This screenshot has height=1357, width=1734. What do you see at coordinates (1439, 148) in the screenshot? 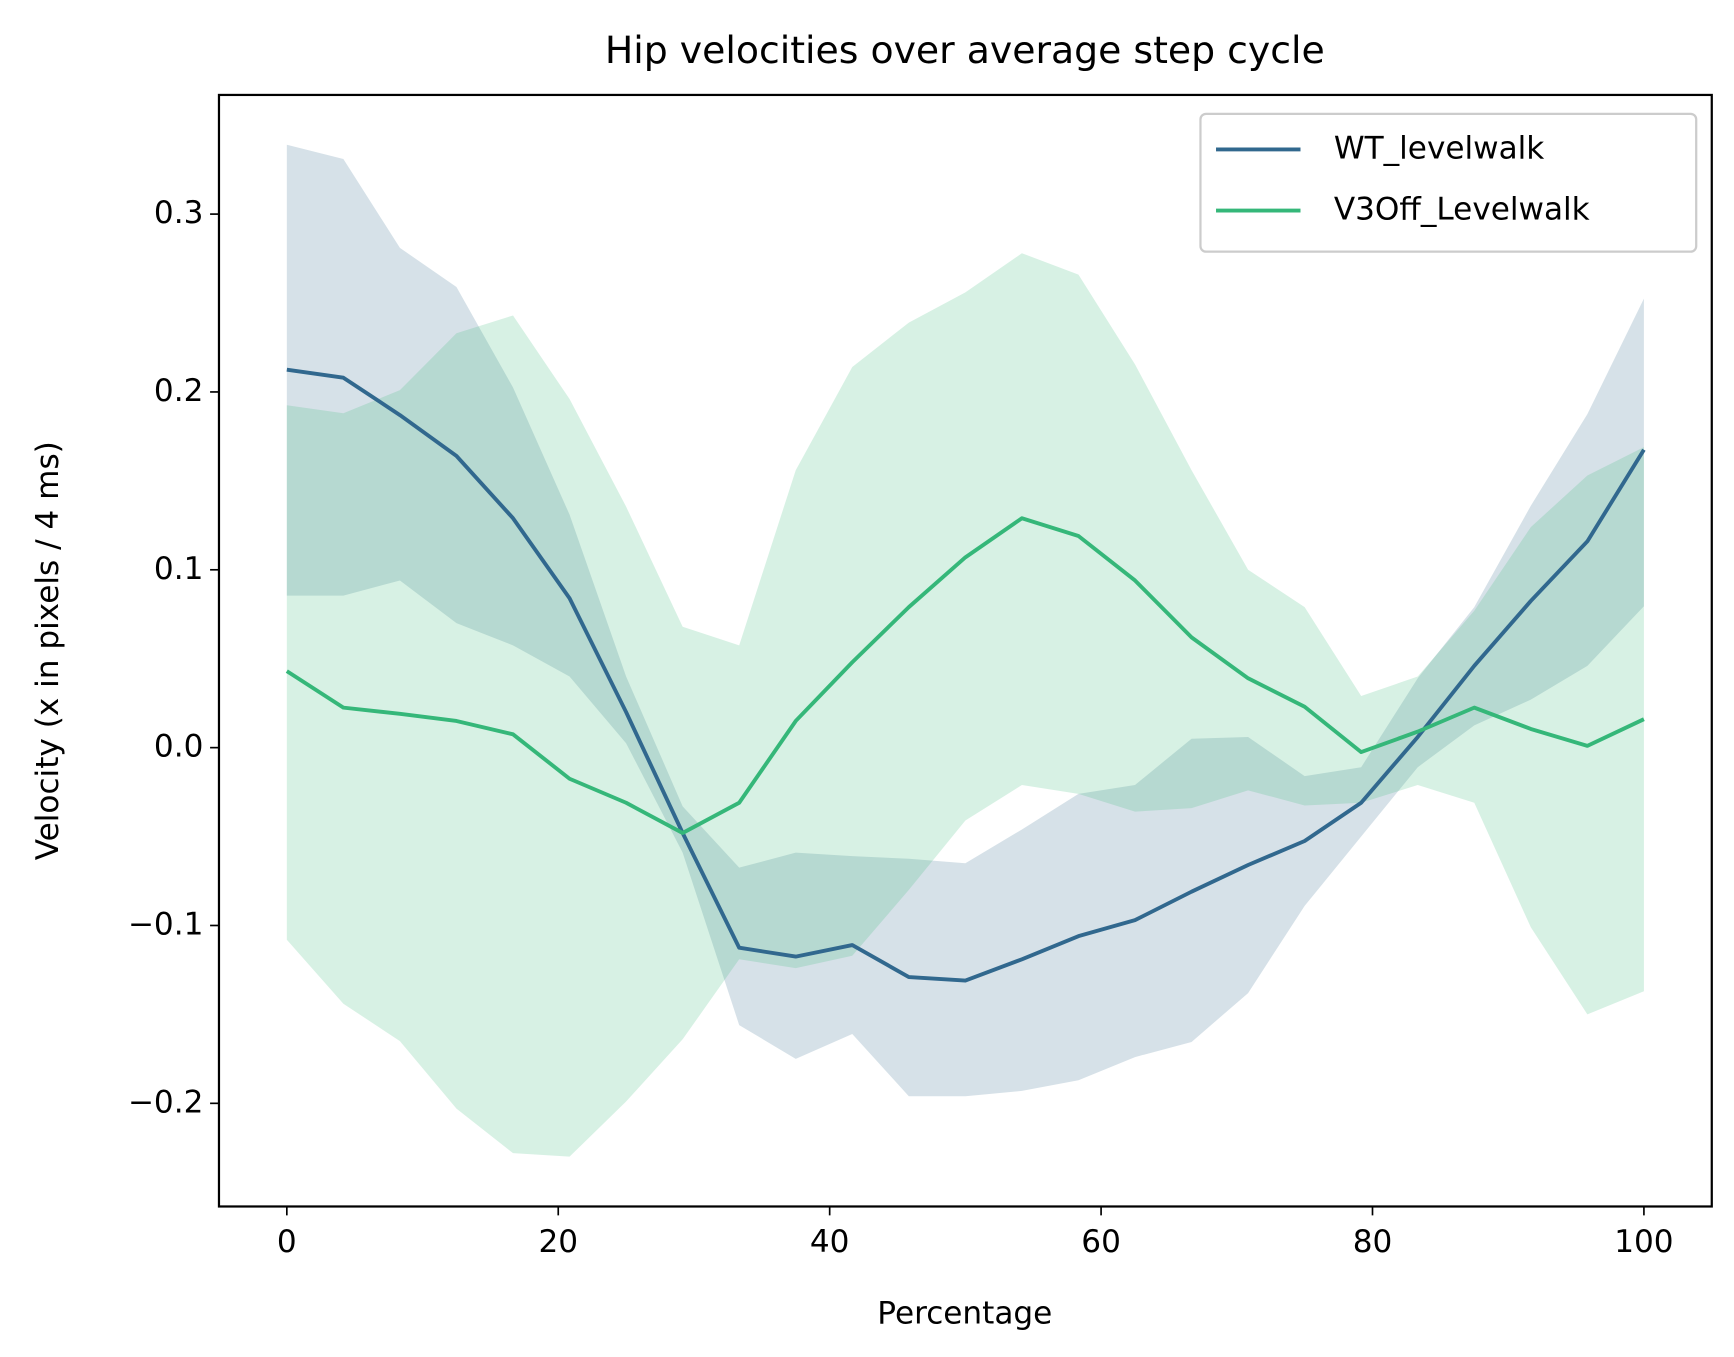
I see `legend-label: WT_levelwalk` at bounding box center [1439, 148].